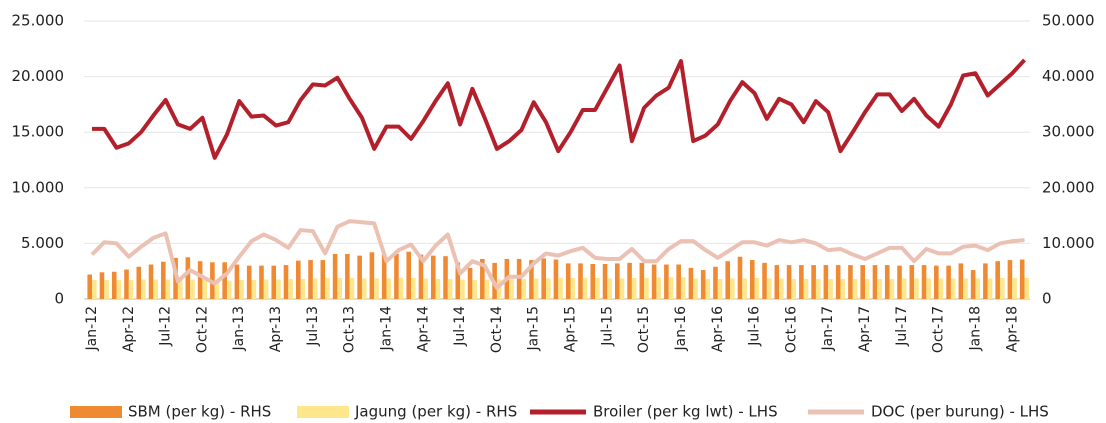 This screenshot has height=423, width=1106. What do you see at coordinates (38, 21) in the screenshot?
I see `y-tick-label: 25.000` at bounding box center [38, 21].